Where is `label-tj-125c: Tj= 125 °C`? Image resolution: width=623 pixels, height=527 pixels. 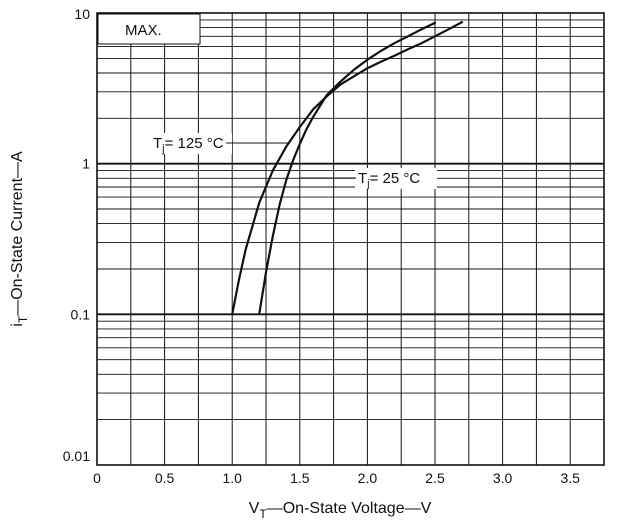 label-tj-125c: Tj= 125 °C is located at coordinates (188, 145).